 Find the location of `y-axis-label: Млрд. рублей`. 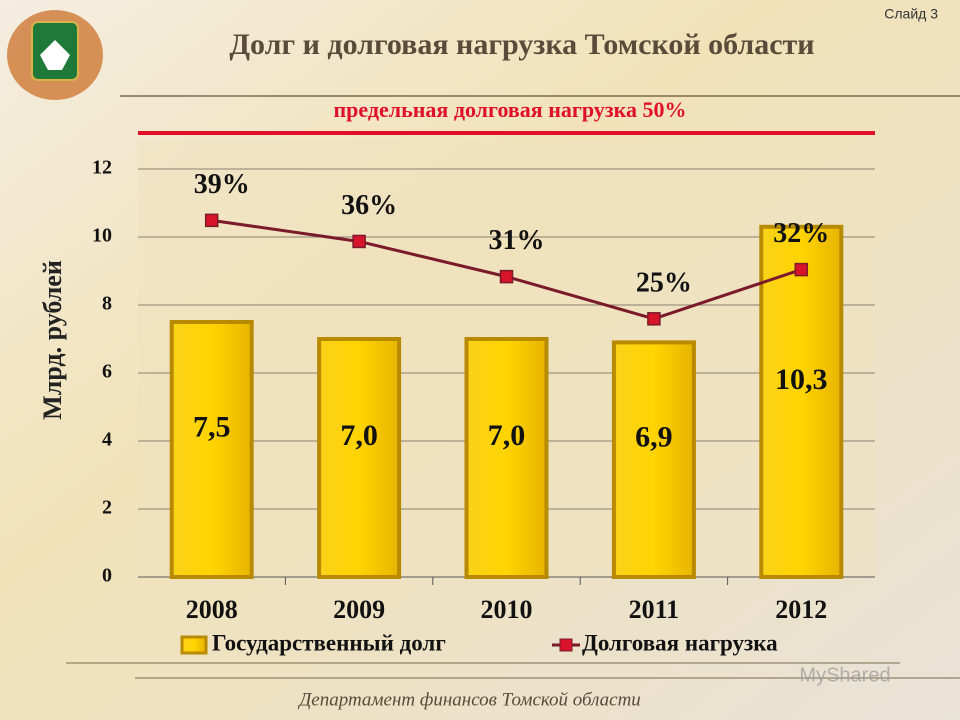

y-axis-label: Млрд. рублей is located at coordinates (52, 340).